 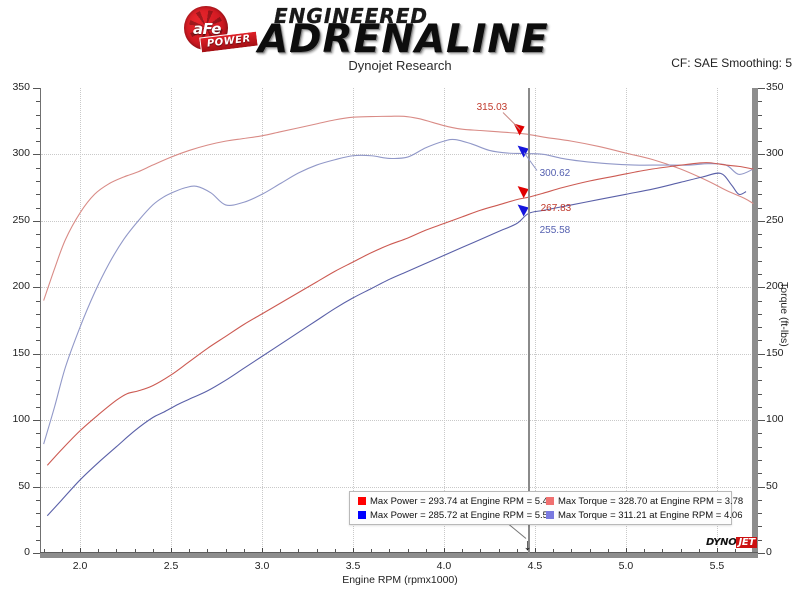 What do you see at coordinates (40, 320) in the screenshot?
I see `y-axis-left-line` at bounding box center [40, 320].